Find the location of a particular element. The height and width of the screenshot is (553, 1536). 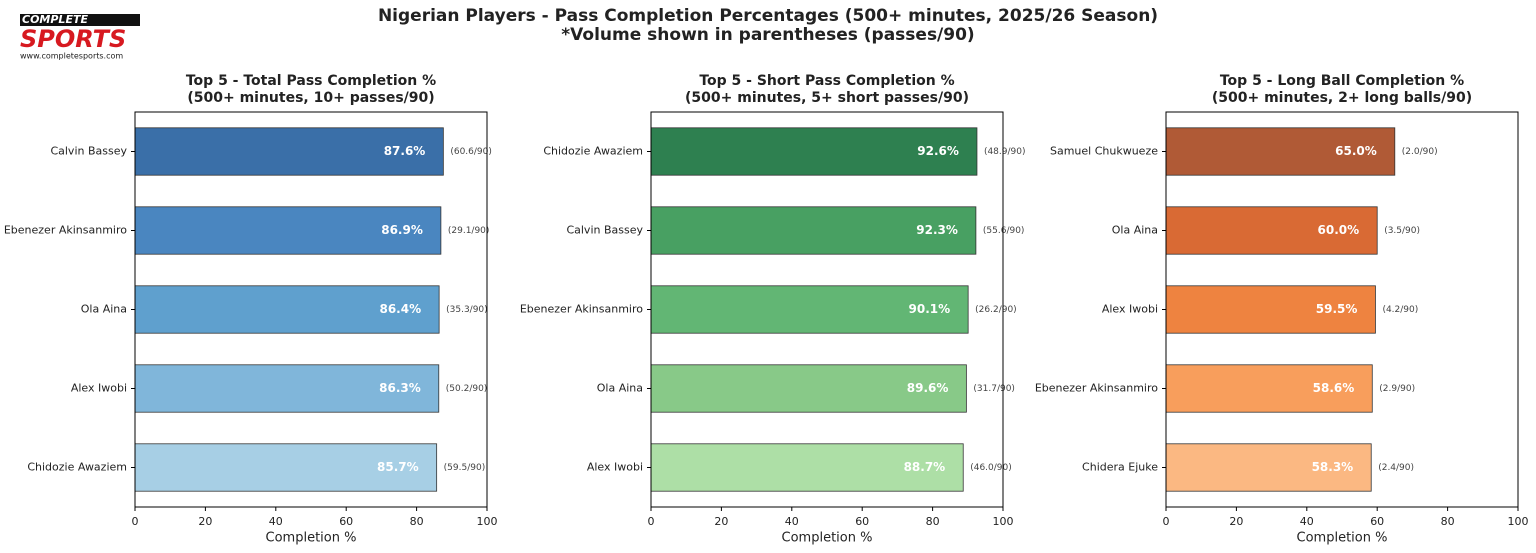

subplot-title: Top 5 - Long Ball Completion % is located at coordinates (1342, 81).